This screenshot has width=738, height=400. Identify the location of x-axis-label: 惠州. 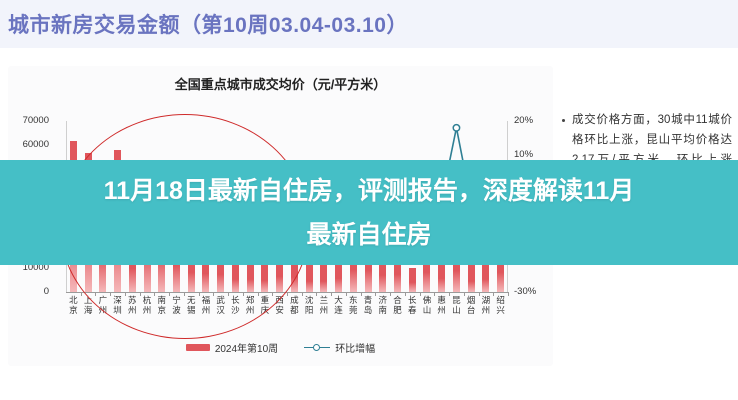
(441, 305).